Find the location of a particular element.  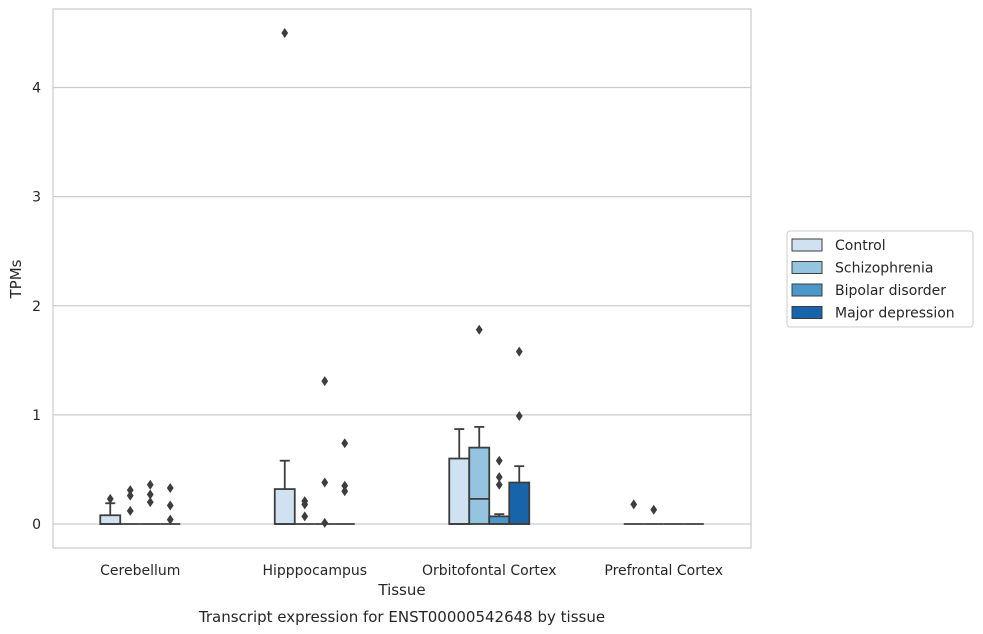

y-tick-label: 2 is located at coordinates (36, 307).